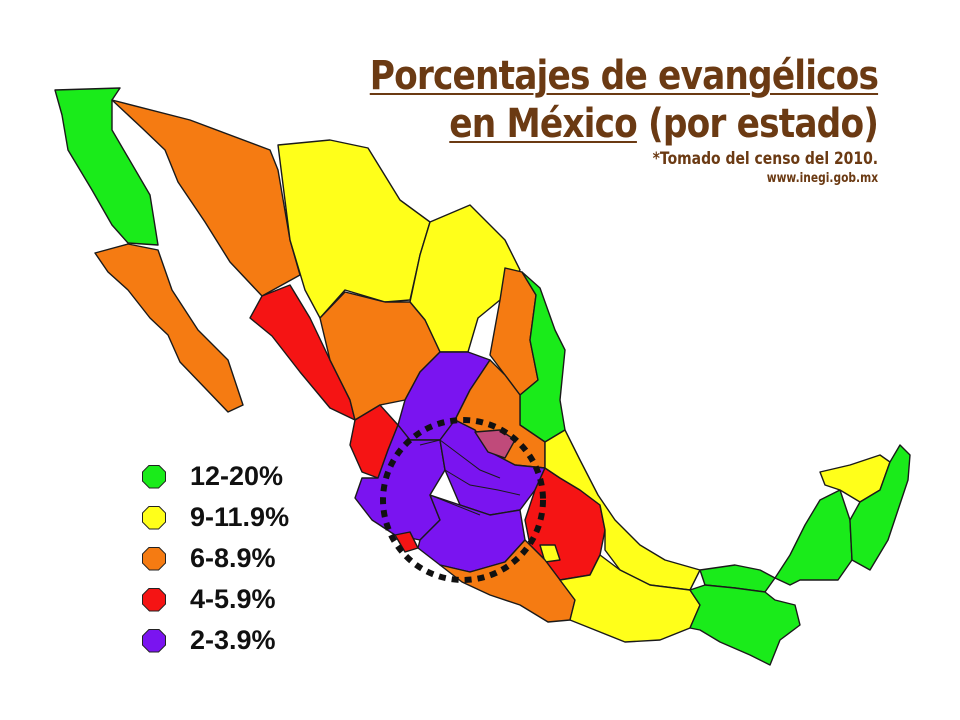 Image resolution: width=960 pixels, height=720 pixels. What do you see at coordinates (757, 124) in the screenshot?
I see `title-line-2-rest: (por estado)` at bounding box center [757, 124].